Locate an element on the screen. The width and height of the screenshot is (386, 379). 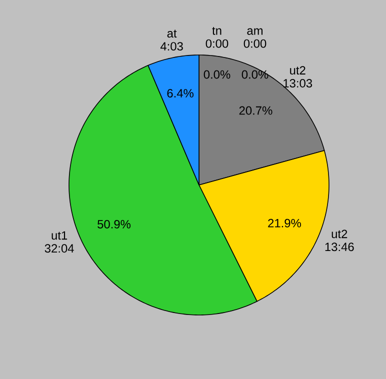
category-label: am 0:00 is located at coordinates (255, 38).